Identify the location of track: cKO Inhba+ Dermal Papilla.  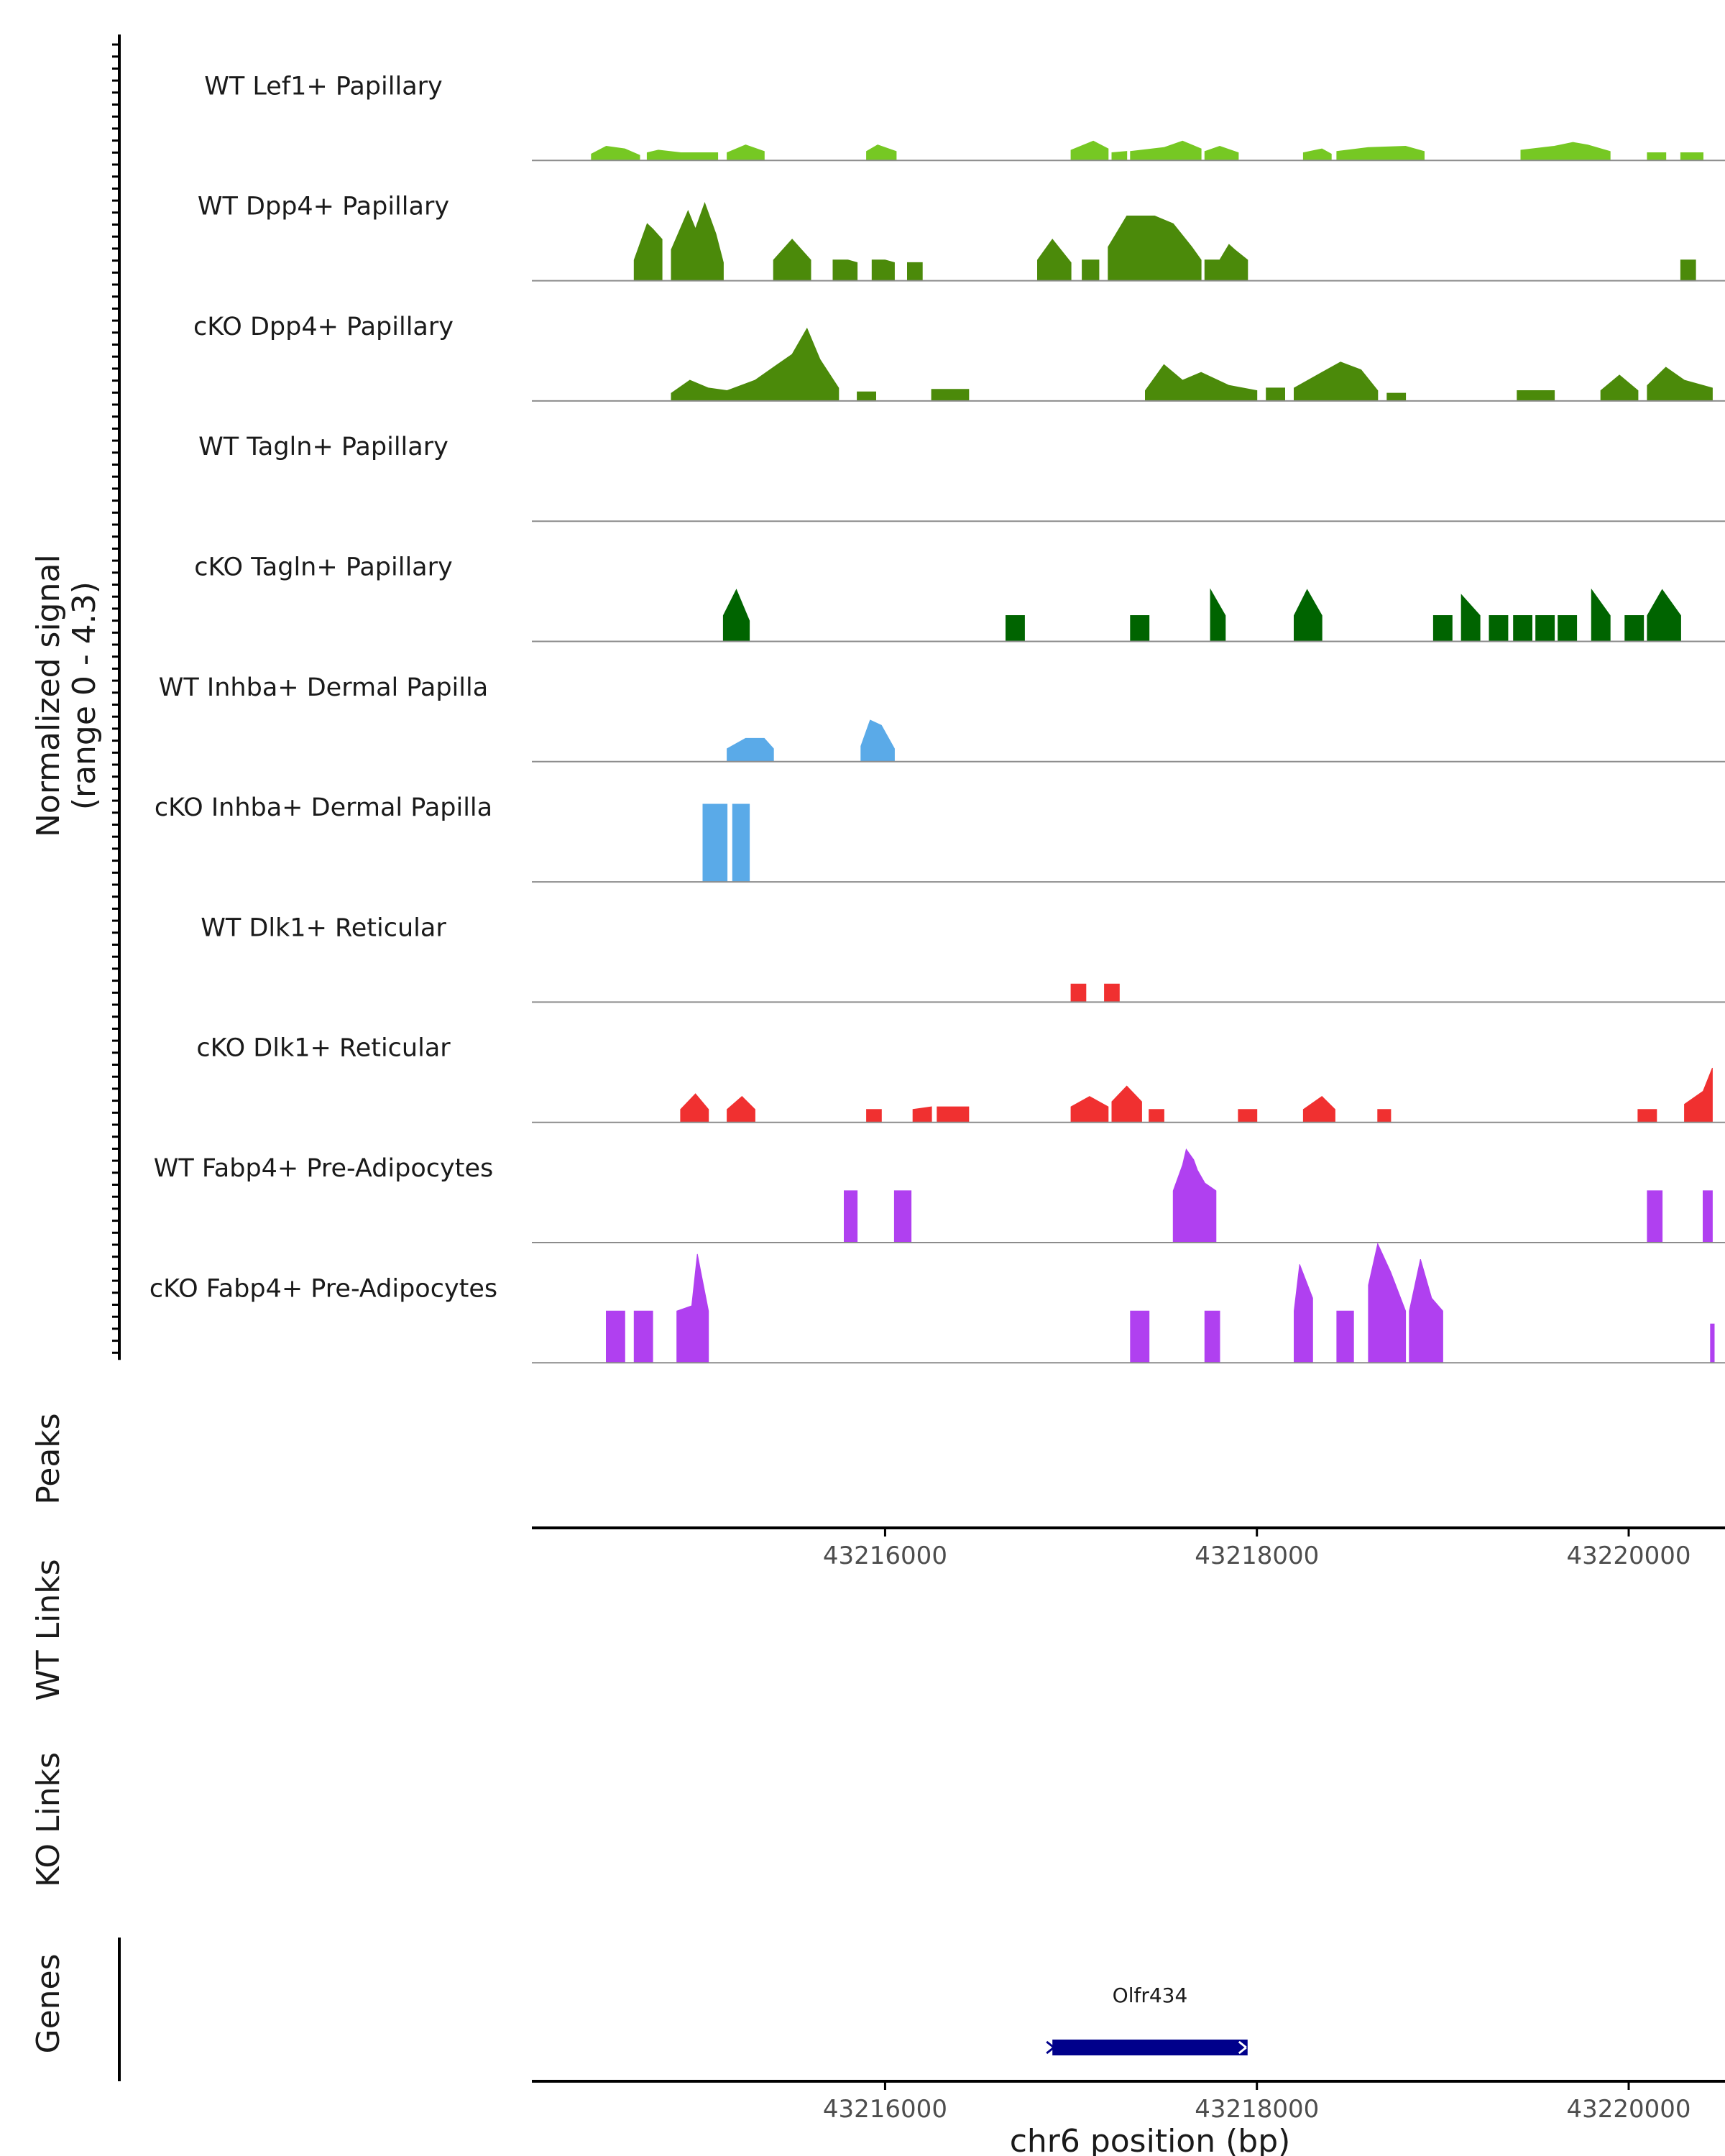
(940, 838).